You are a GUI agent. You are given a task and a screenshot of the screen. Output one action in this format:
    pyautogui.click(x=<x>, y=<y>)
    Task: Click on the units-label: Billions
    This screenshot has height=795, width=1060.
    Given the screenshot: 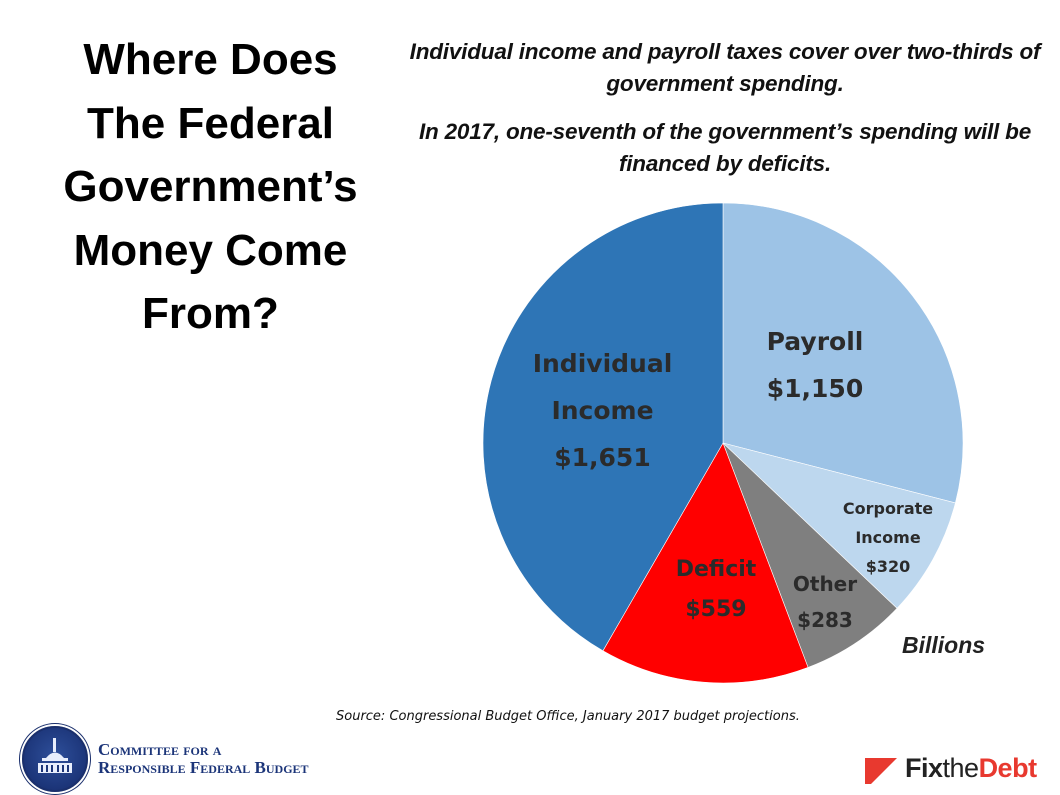 What is the action you would take?
    pyautogui.click(x=944, y=645)
    